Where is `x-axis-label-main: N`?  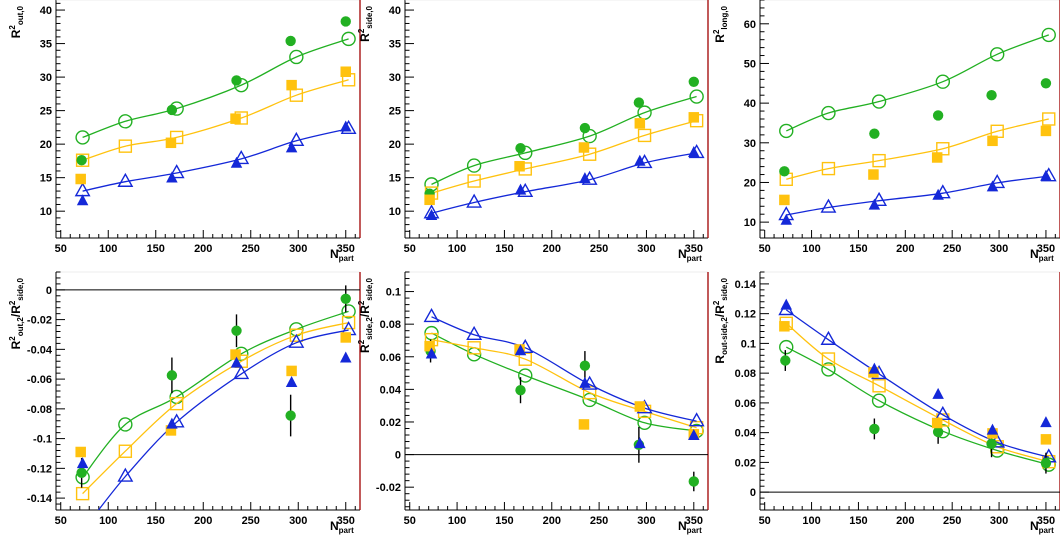
x-axis-label-main: N is located at coordinates (1034, 254).